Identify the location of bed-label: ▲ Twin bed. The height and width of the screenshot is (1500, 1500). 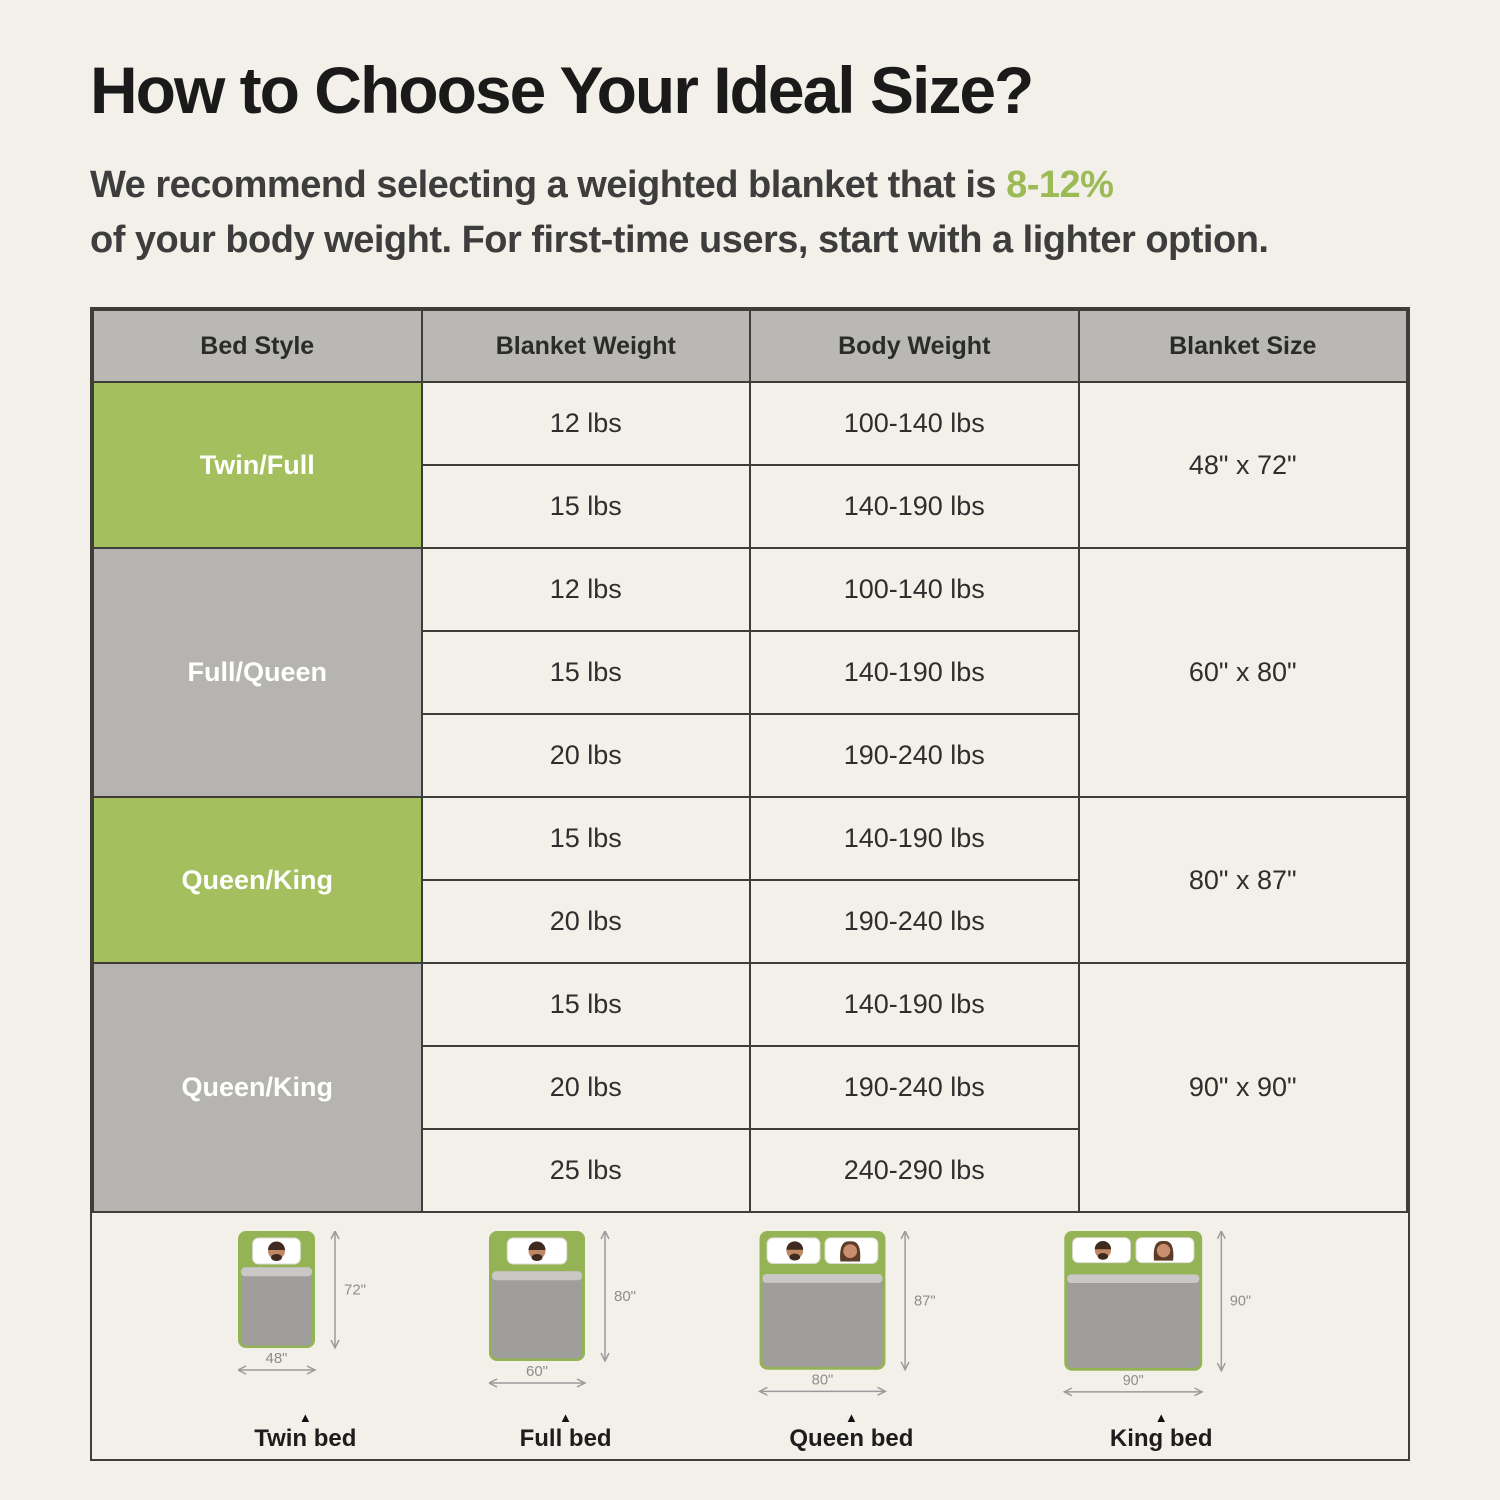
(305, 1431).